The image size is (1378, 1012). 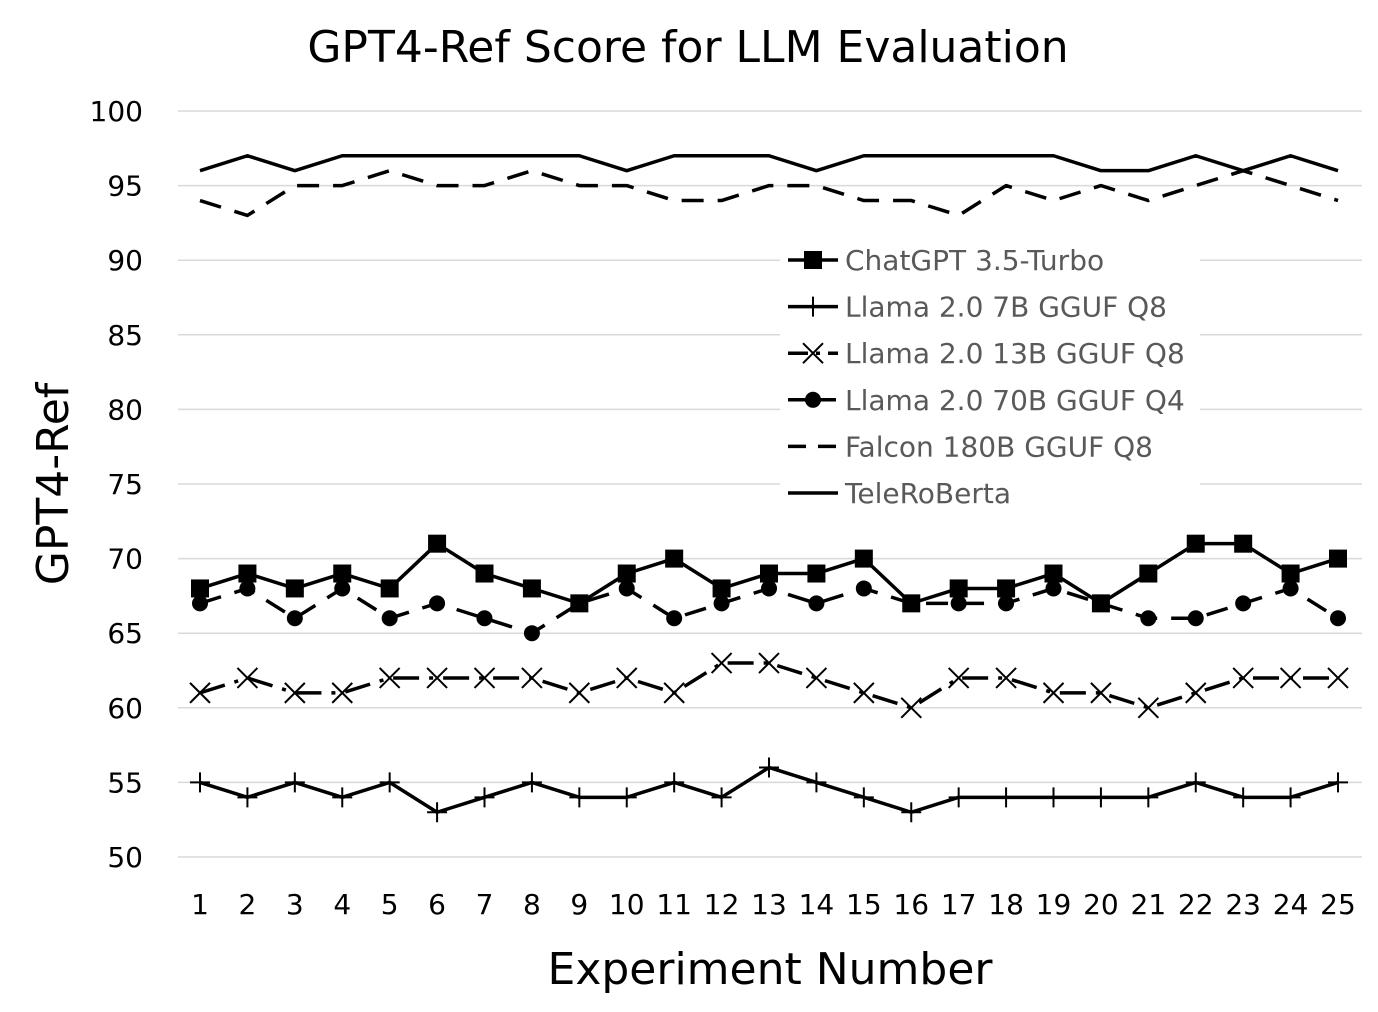 I want to click on y-tick-label: 80, so click(x=125, y=409).